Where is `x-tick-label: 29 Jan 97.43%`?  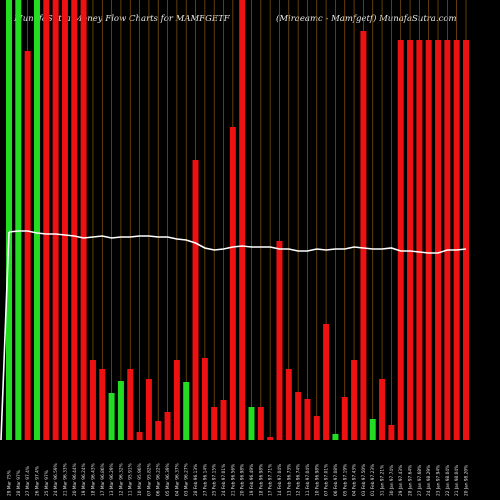
x-tick-label: 29 Jan 97.43% is located at coordinates (401, 480).